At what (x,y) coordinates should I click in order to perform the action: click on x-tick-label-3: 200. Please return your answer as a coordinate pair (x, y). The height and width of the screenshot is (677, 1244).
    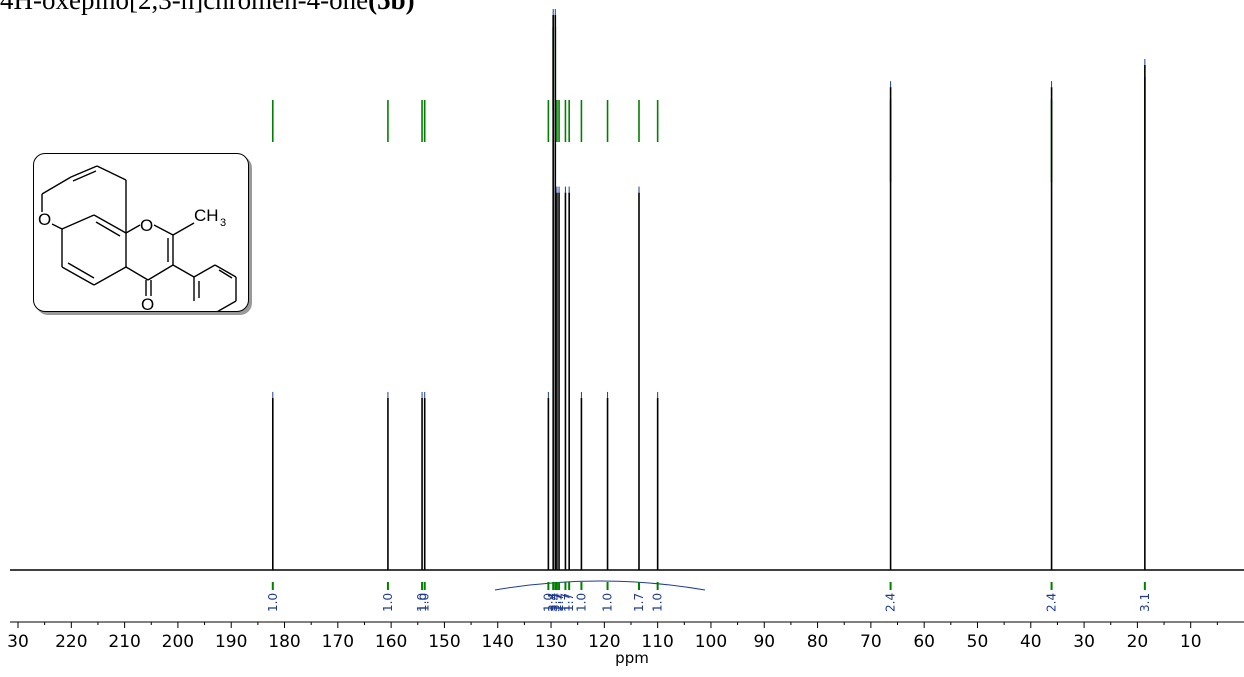
    Looking at the image, I should click on (178, 642).